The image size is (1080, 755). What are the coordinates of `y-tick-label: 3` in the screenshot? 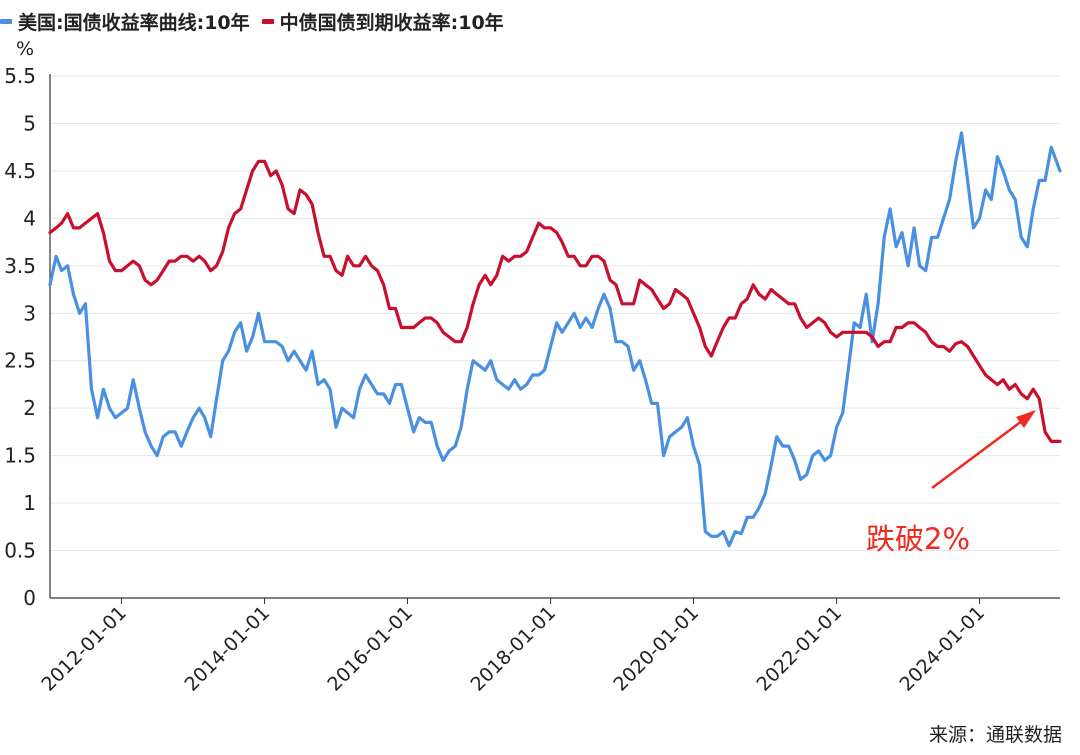 It's located at (29, 313).